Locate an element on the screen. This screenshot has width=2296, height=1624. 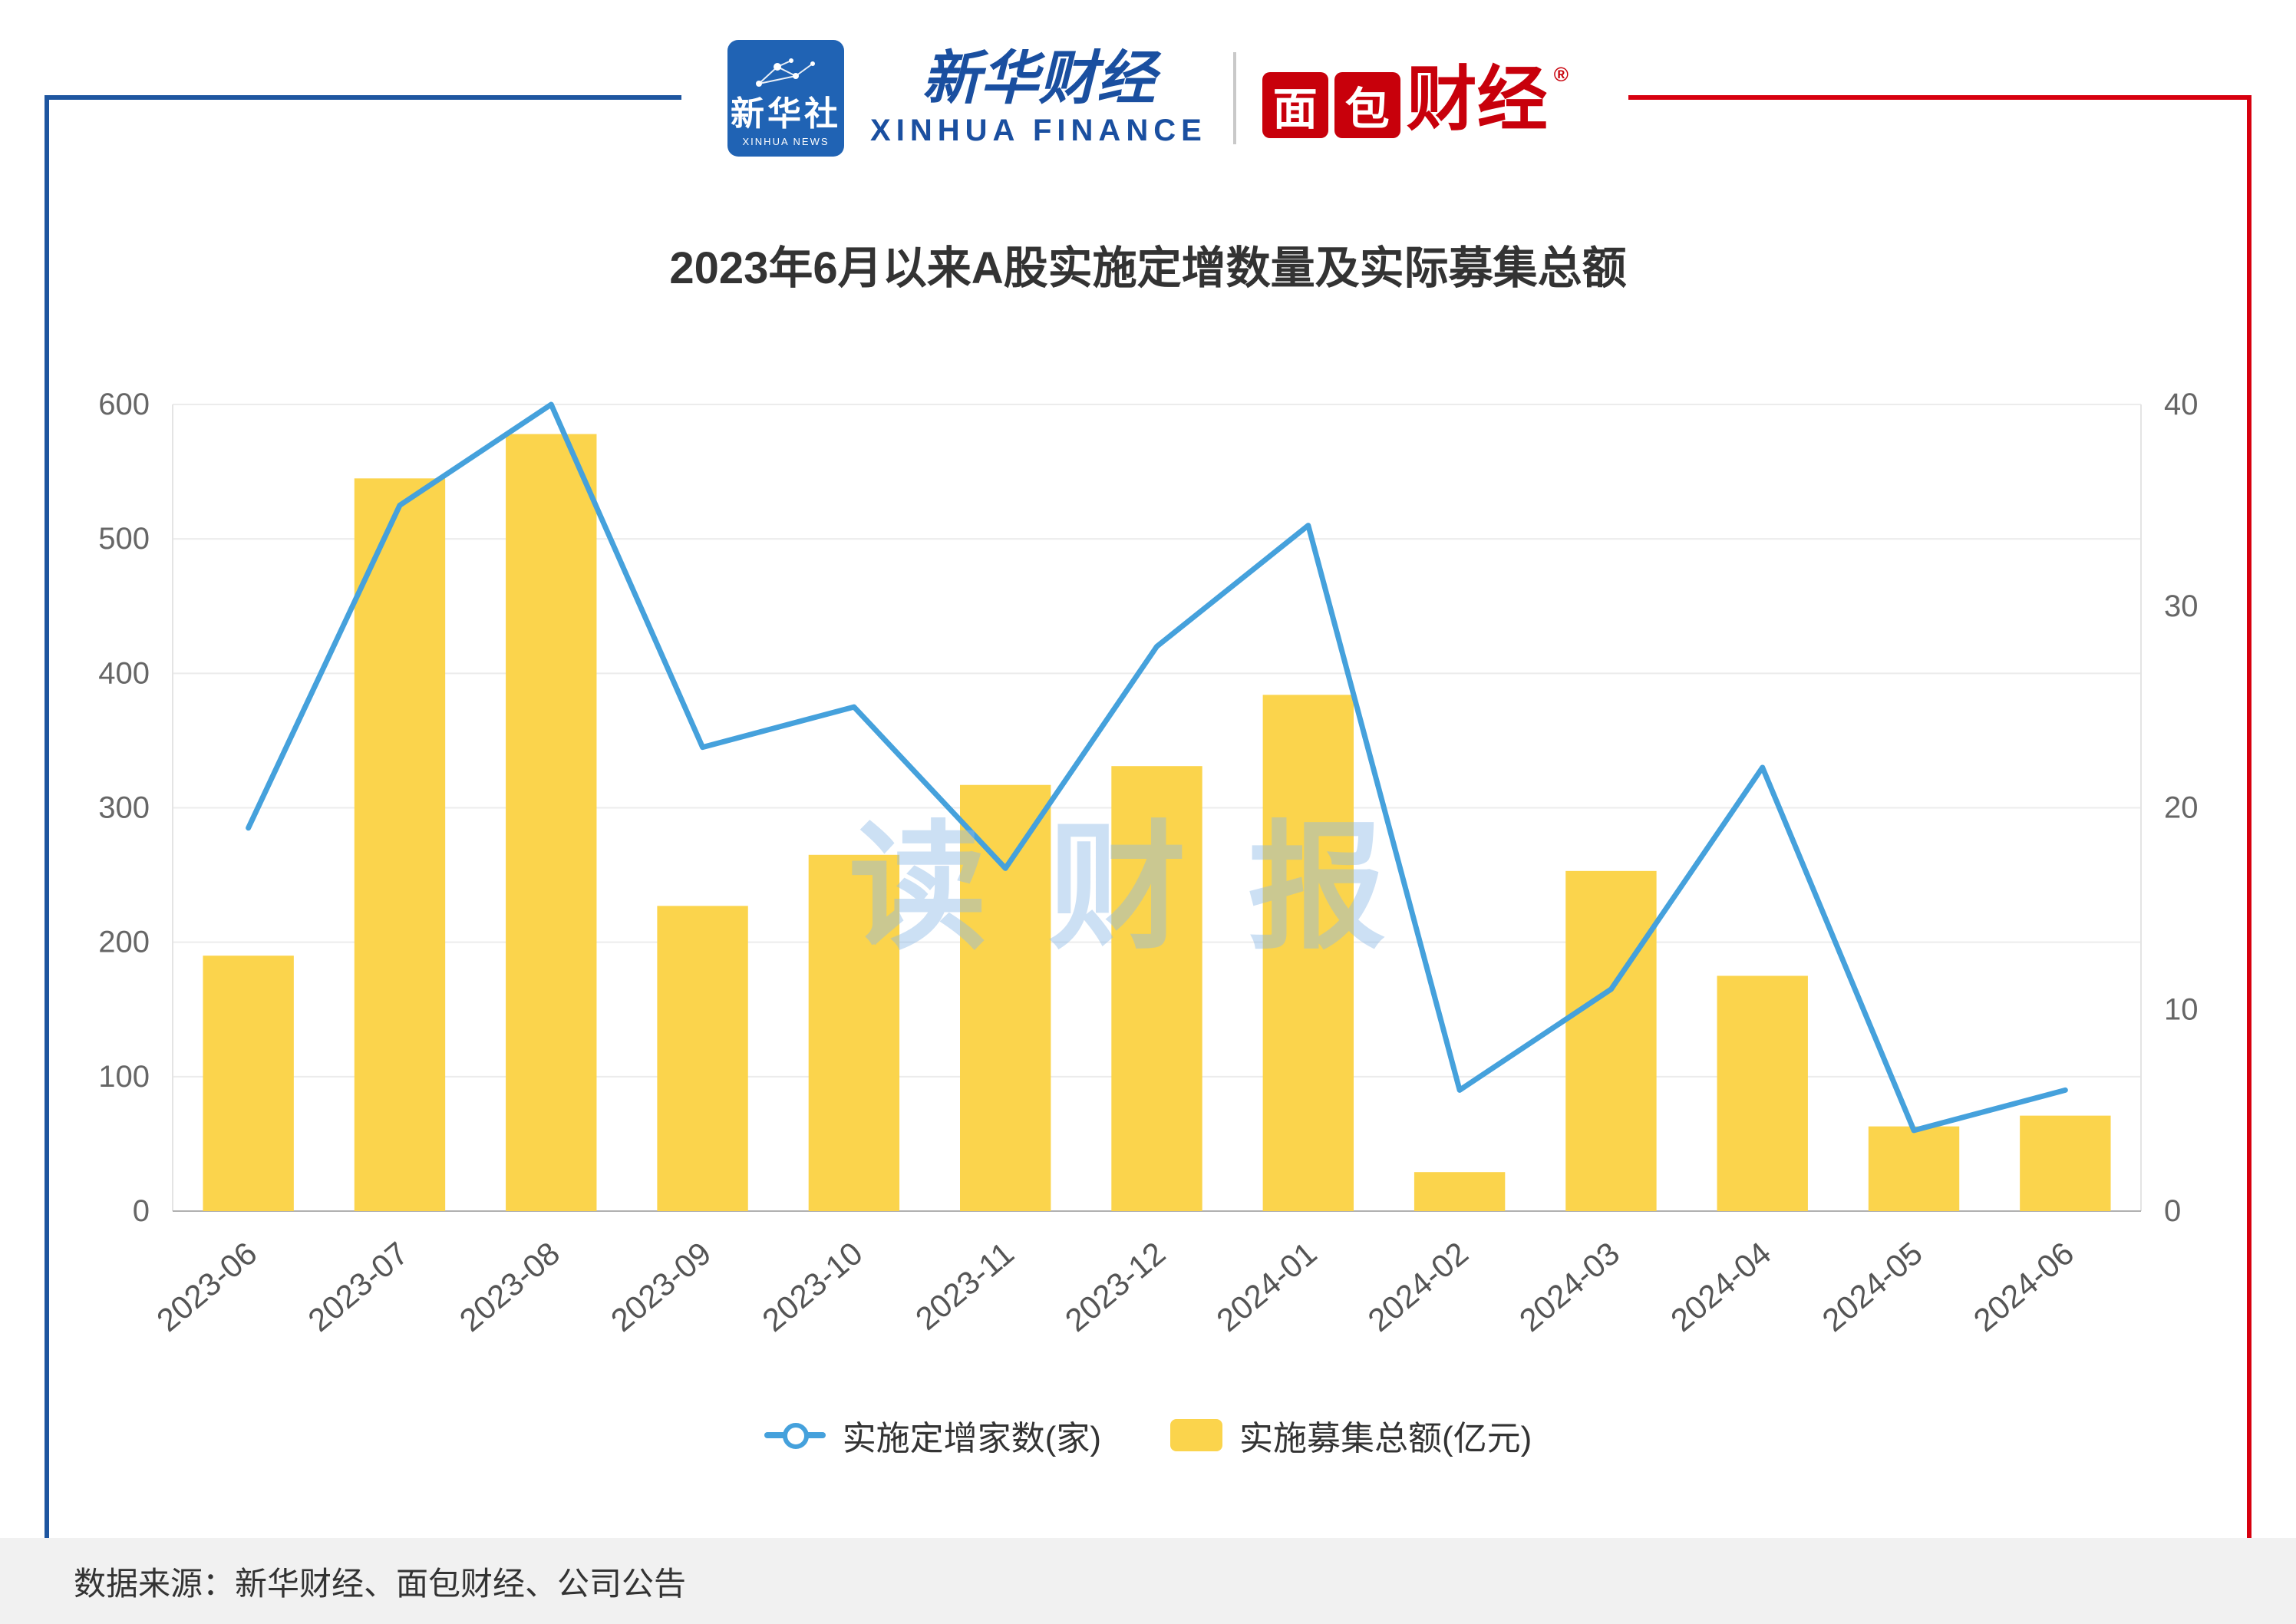
svg-text: 40 is located at coordinates (2181, 404).